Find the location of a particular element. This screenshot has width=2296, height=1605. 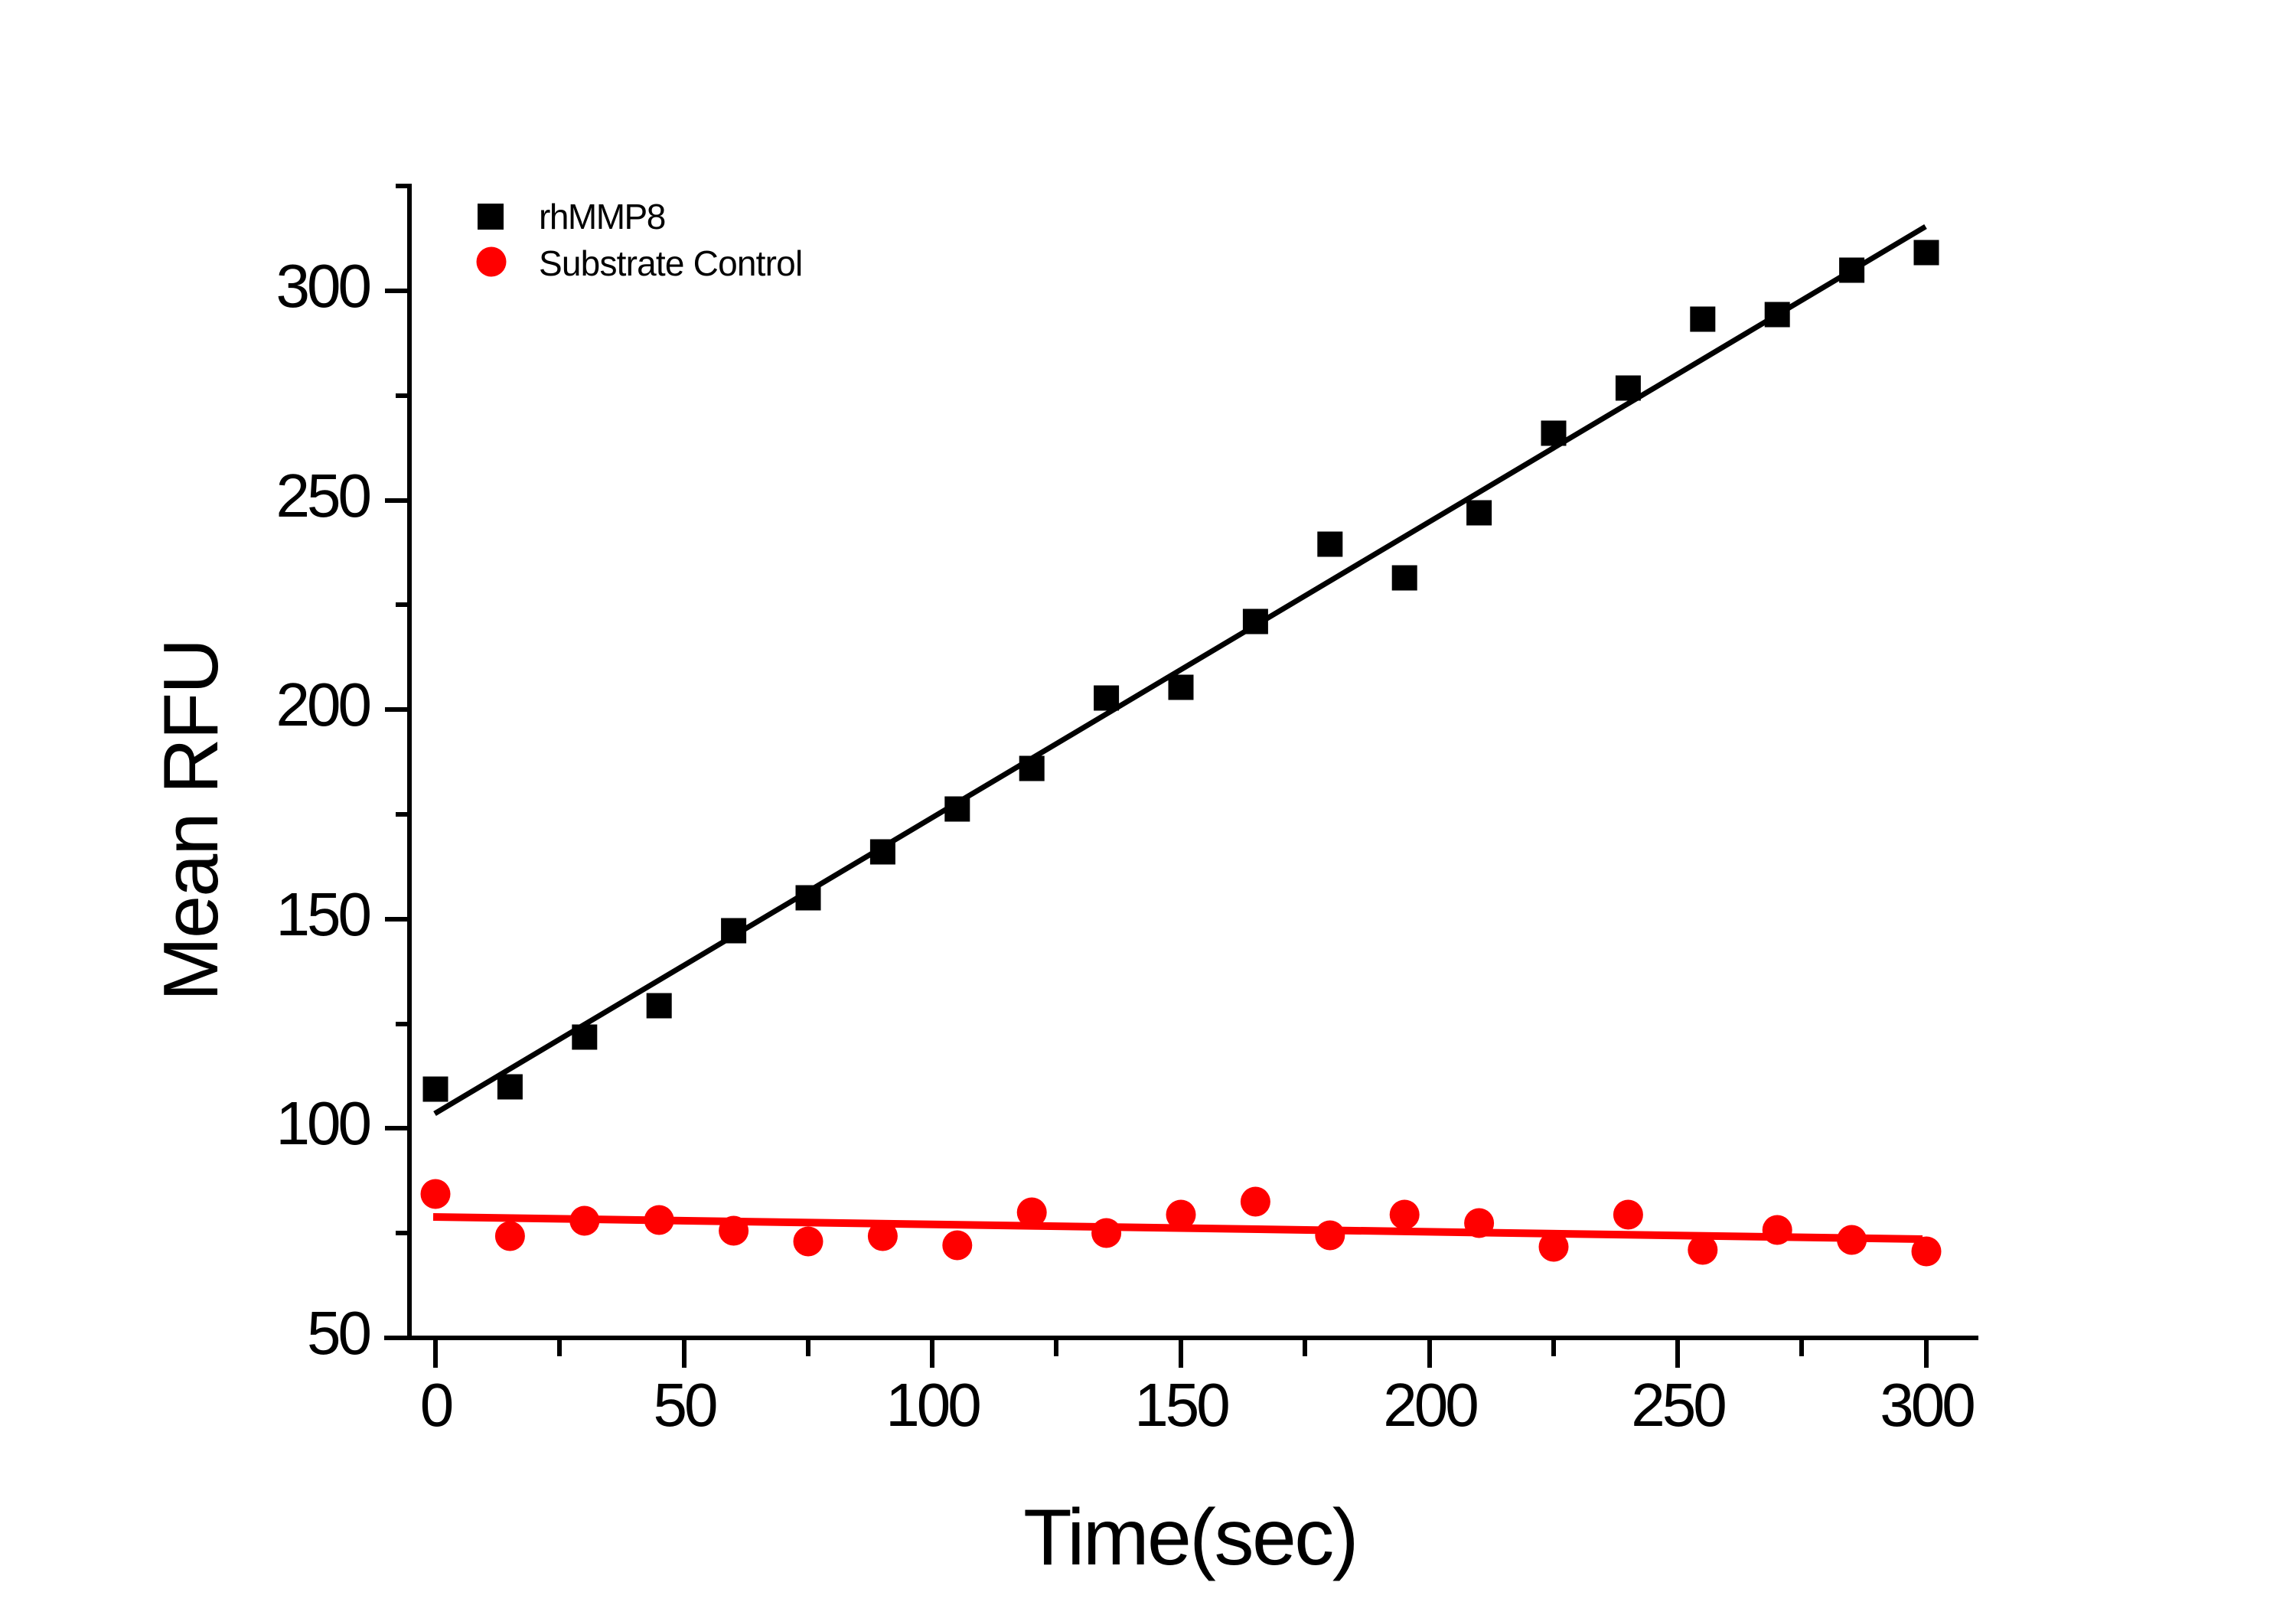

svg-text: Mean RFU is located at coordinates (191, 820).